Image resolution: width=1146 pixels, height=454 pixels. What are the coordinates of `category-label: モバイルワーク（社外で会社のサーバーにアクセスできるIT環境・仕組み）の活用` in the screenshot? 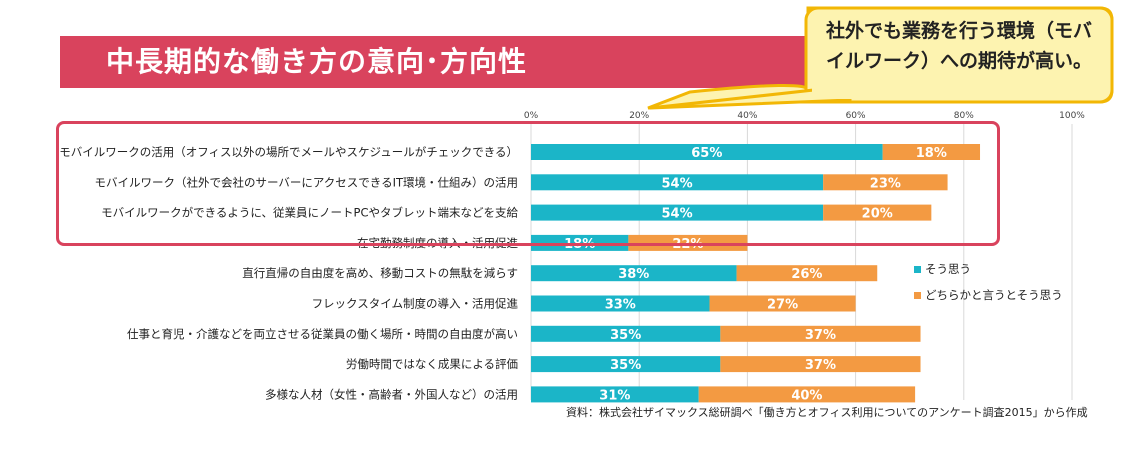 It's located at (307, 182).